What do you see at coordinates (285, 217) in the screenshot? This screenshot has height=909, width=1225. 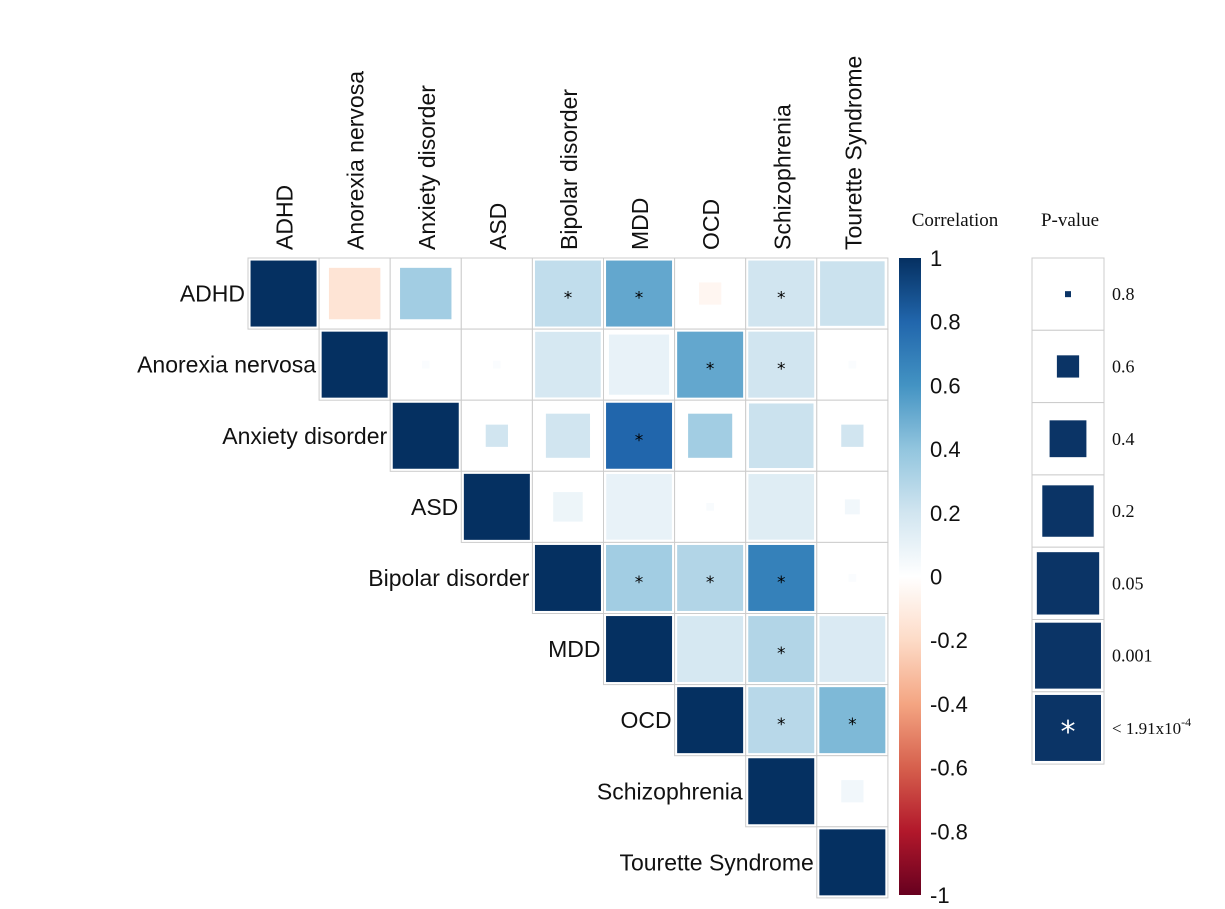 I see `column-label-adhd: ADHD` at bounding box center [285, 217].